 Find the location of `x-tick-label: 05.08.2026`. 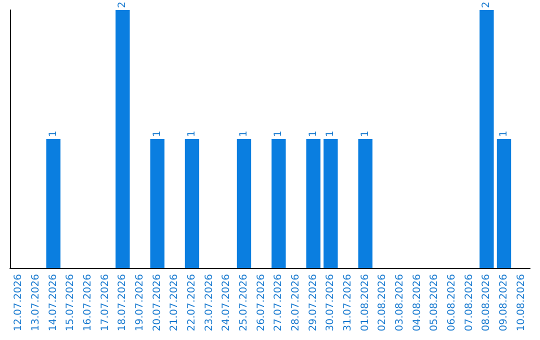

x-tick-label: 05.08.2026 is located at coordinates (434, 303).